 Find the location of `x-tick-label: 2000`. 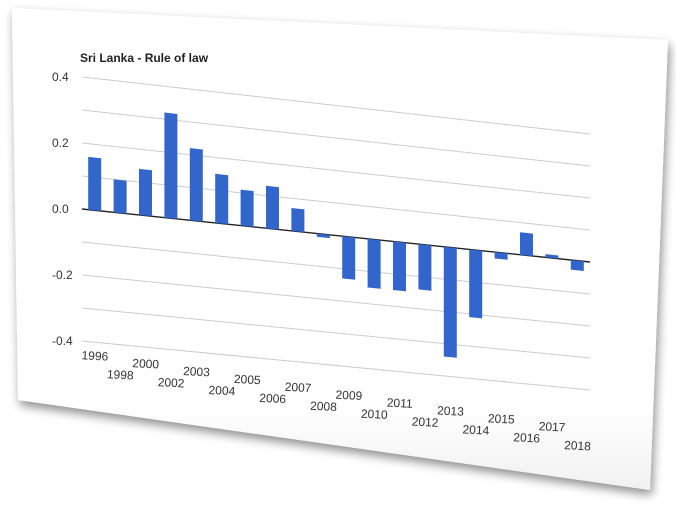

x-tick-label: 2000 is located at coordinates (146, 363).